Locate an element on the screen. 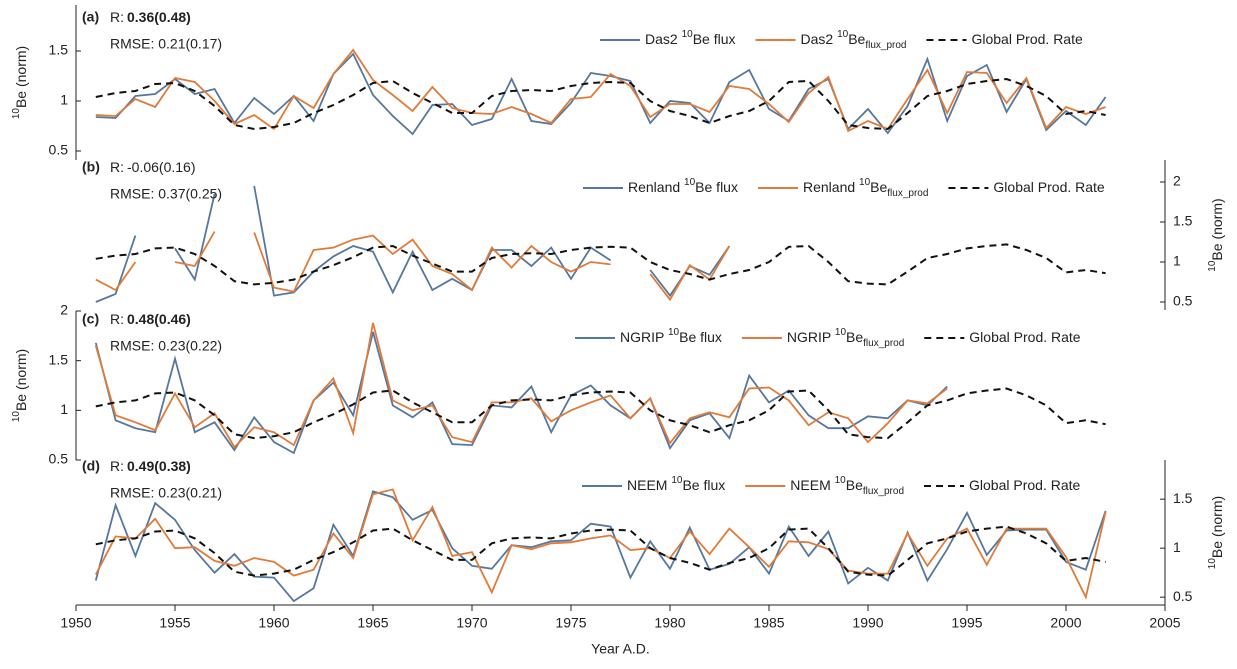 The image size is (1237, 669). legend-label: NGRIP 10Beflux_prod is located at coordinates (845, 338).